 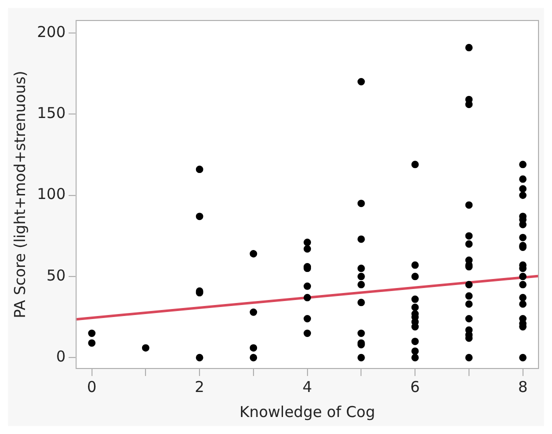 What do you see at coordinates (51, 194) in the screenshot?
I see `y-tick-label: 100` at bounding box center [51, 194].